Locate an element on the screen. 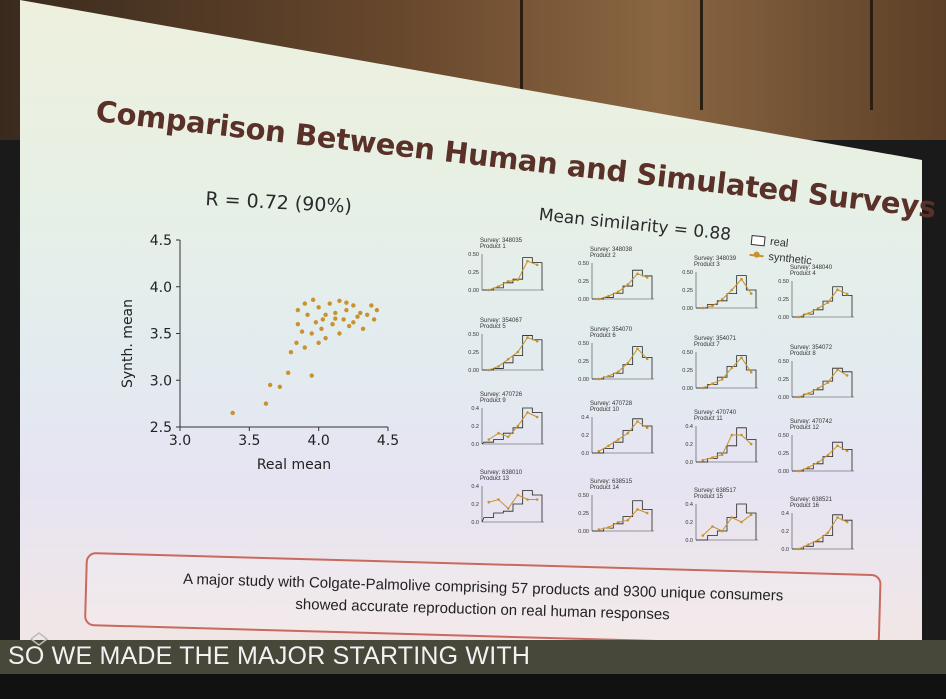 This screenshot has height=699, width=946. survey-panel: Survey: 638515 Product 14 0.50 0.25 0.00 is located at coordinates (613, 508).